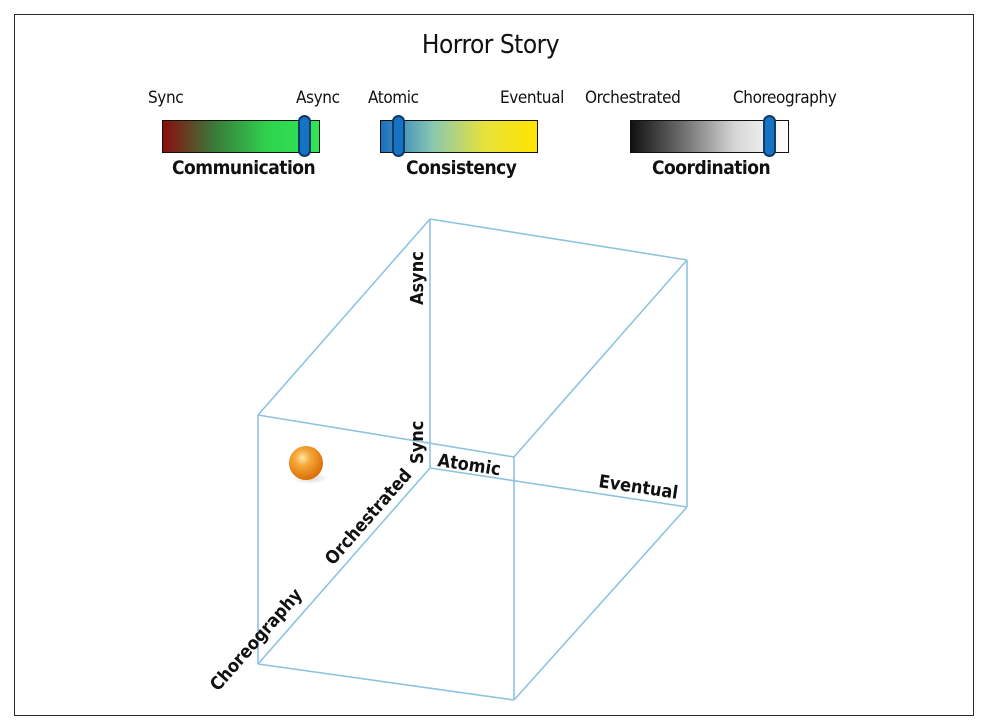 Image resolution: width=981 pixels, height=724 pixels. What do you see at coordinates (166, 98) in the screenshot?
I see `communication-left-label: Sync` at bounding box center [166, 98].